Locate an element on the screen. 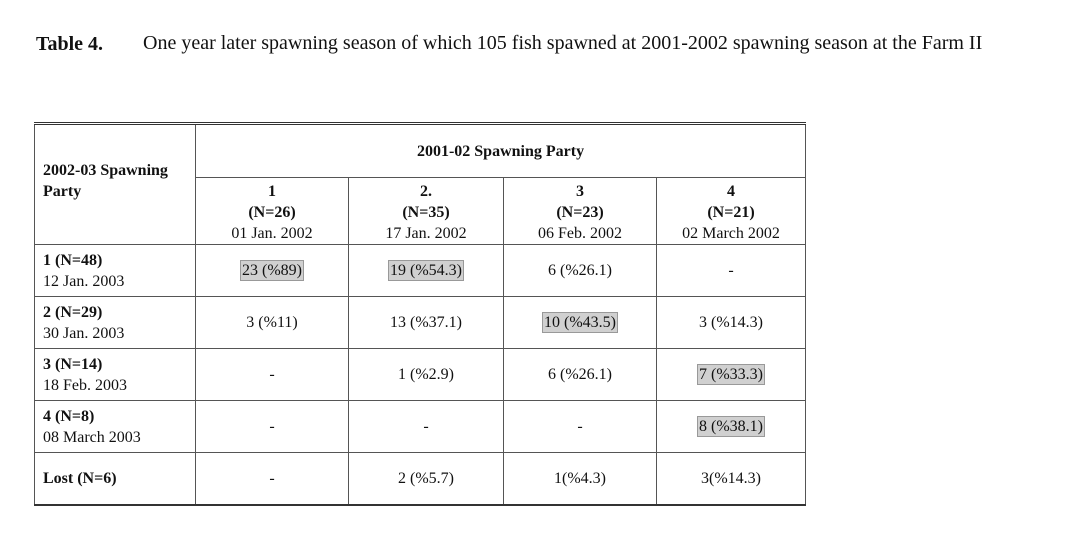 Image resolution: width=1088 pixels, height=534 pixels. data-cell: 19 (%54.3) is located at coordinates (426, 270).